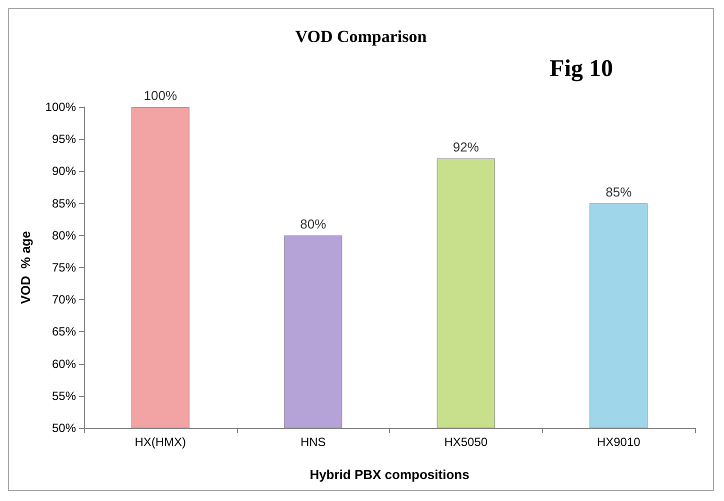 The width and height of the screenshot is (724, 501). What do you see at coordinates (390, 474) in the screenshot?
I see `x-axis-title: Hybrid PBX compositions` at bounding box center [390, 474].